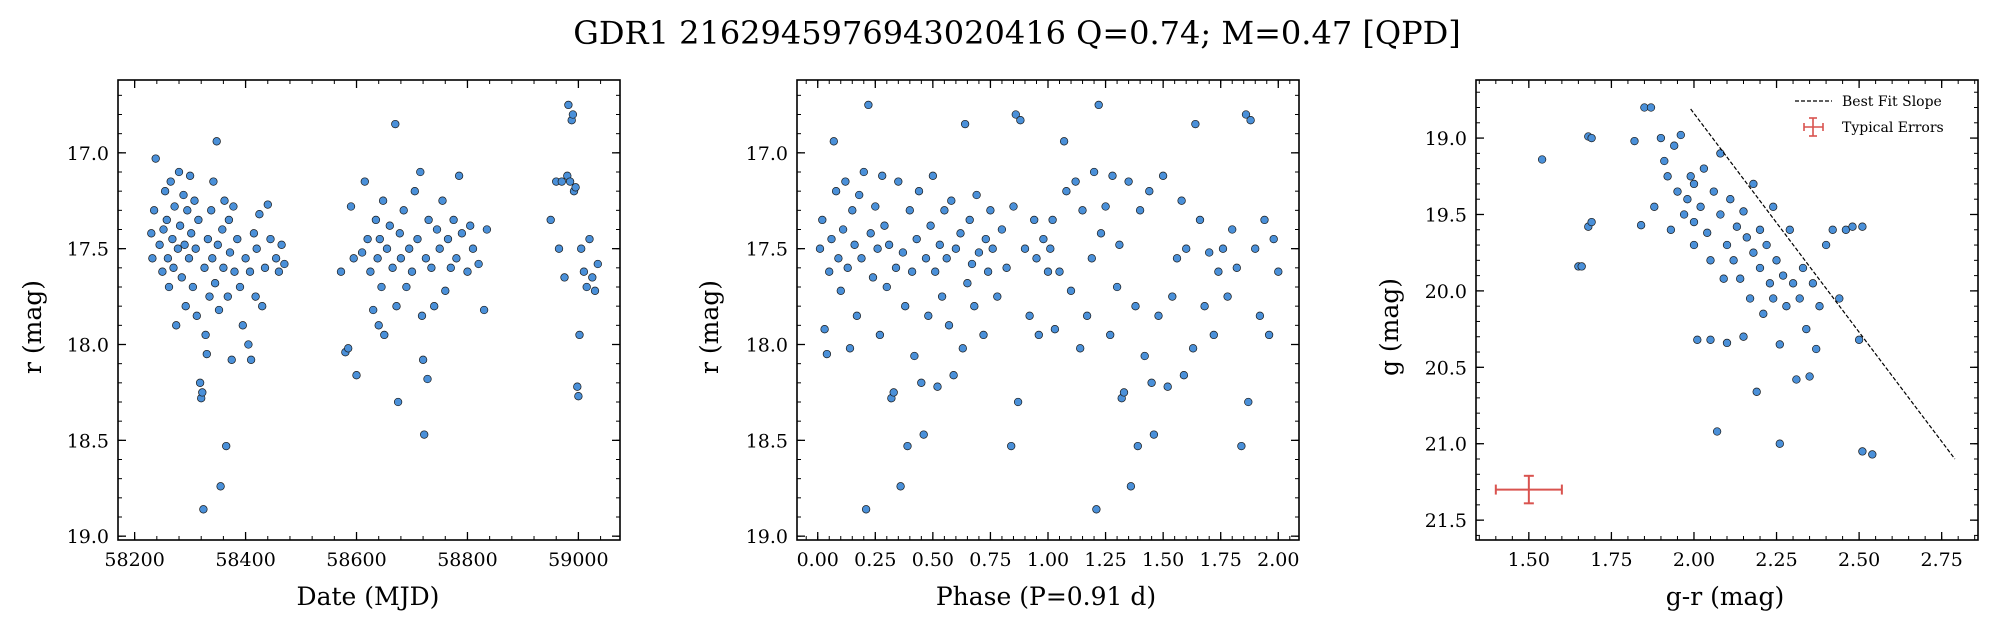 The width and height of the screenshot is (1997, 632). What do you see at coordinates (1892, 102) in the screenshot?
I see `legend-entry-best-fit-slope: Best Fit Slope` at bounding box center [1892, 102].